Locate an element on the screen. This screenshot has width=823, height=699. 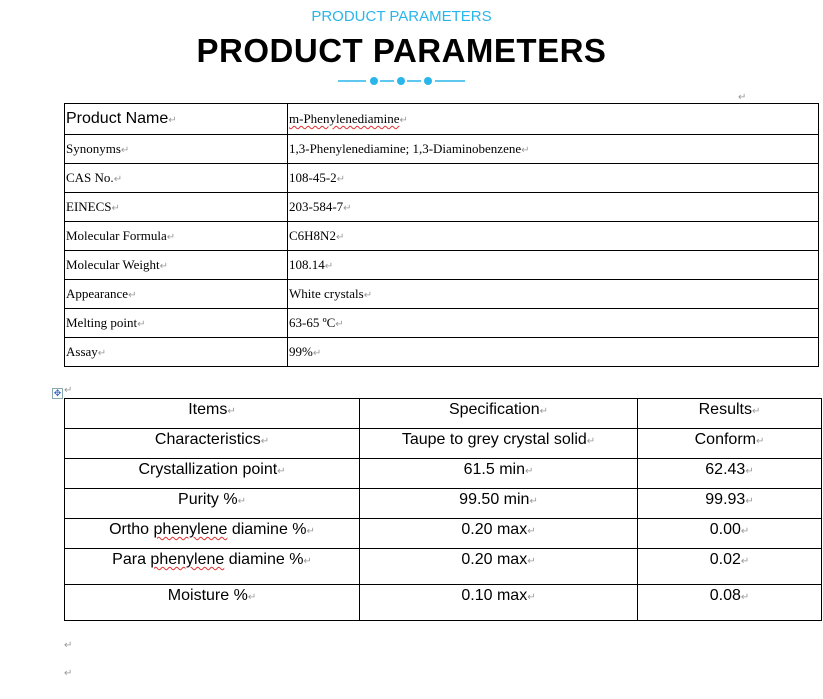
param-label: CAS No. is located at coordinates (90, 177).